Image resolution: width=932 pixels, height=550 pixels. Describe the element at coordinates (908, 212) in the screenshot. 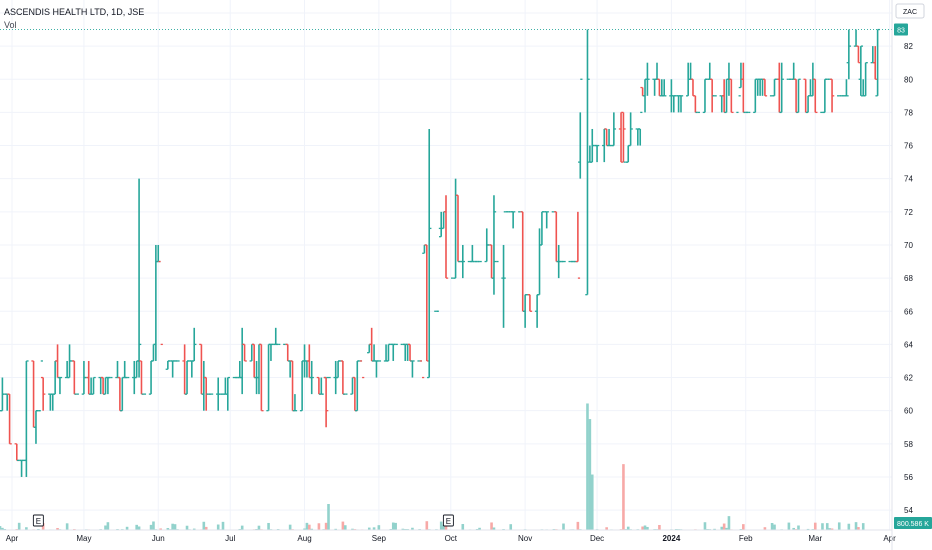

I see `y-tick-label: 72` at that location.